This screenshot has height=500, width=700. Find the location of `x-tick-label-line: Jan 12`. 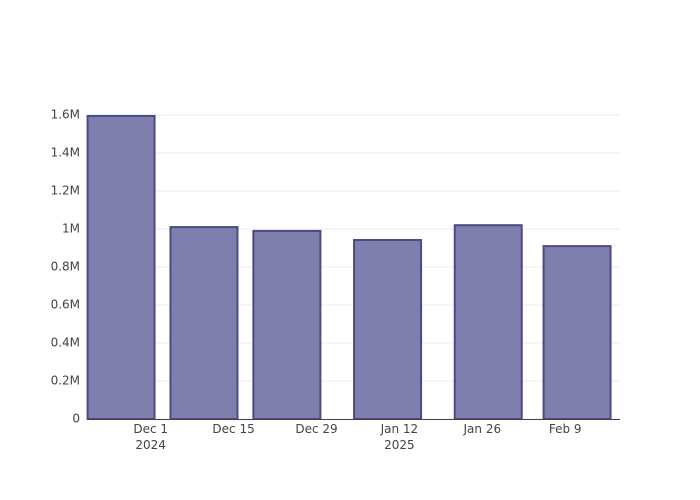

x-tick-label-line: Jan 12 is located at coordinates (399, 429).